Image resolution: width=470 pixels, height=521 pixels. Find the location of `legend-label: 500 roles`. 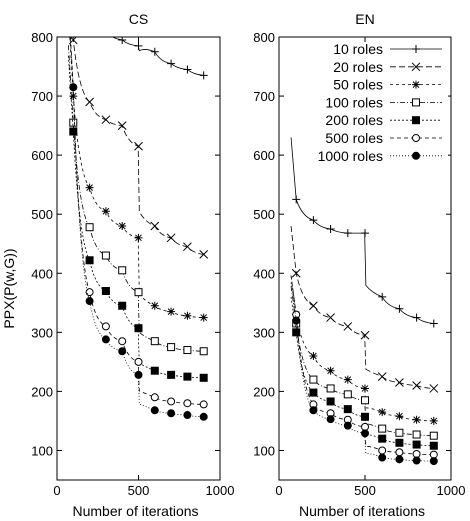

legend-label: 500 roles is located at coordinates (354, 138).